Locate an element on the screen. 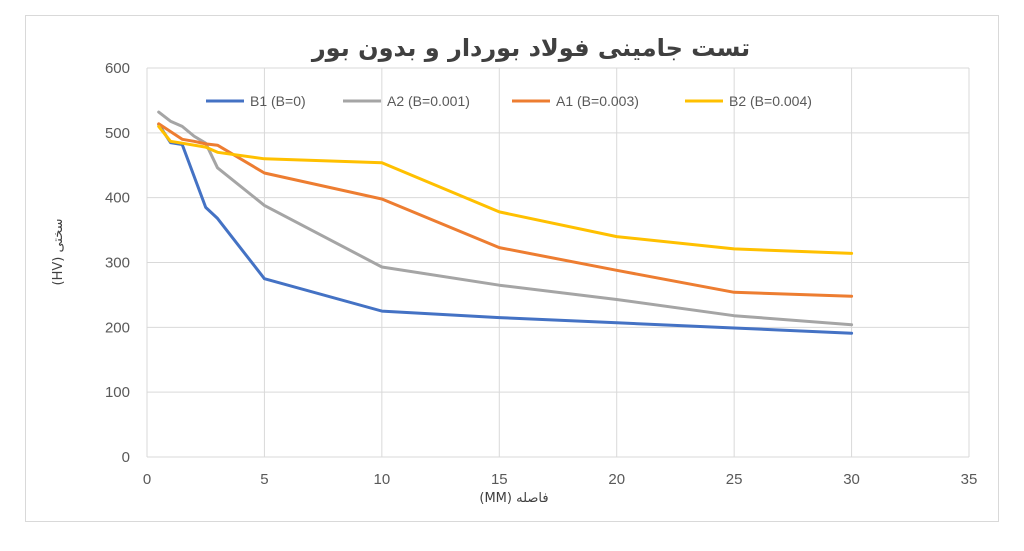  chart-title: تست جامینی فولاد بوردار و بدون بور is located at coordinates (530, 48).